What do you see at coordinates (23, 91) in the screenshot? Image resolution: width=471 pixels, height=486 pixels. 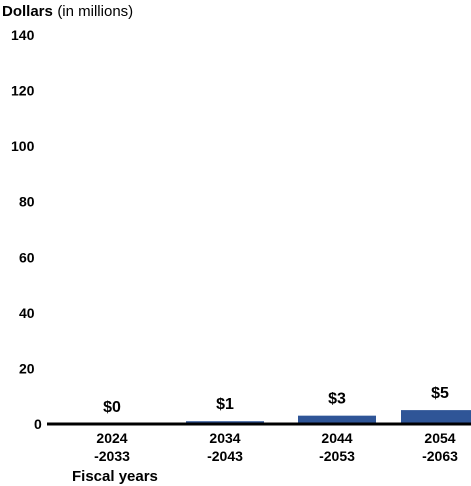 I see `y-tick-label: 120` at bounding box center [23, 91].